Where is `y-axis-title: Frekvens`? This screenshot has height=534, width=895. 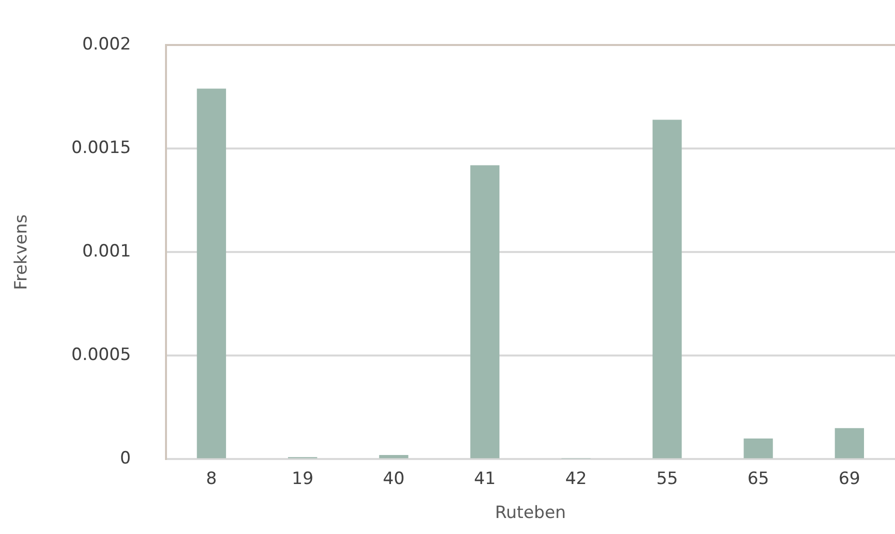 y-axis-title: Frekvens is located at coordinates (22, 252).